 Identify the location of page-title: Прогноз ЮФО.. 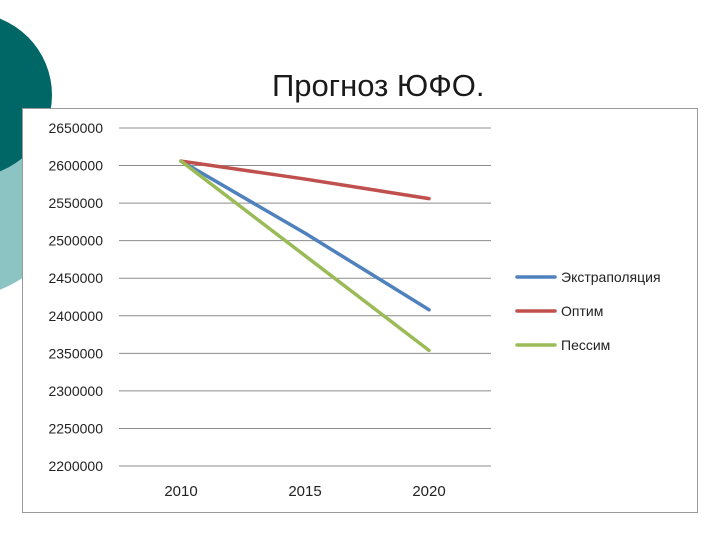
(378, 85).